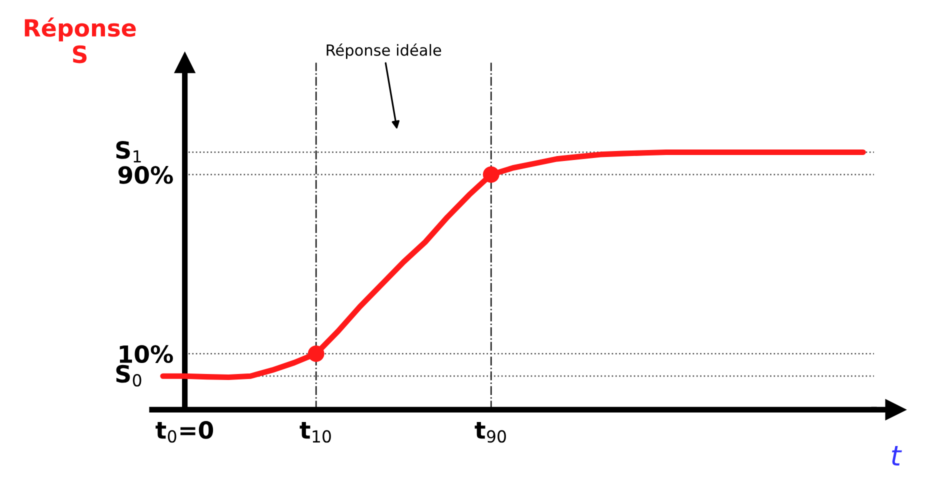 Image resolution: width=950 pixels, height=482 pixels. I want to click on y-tick-label: 10%, so click(146, 354).